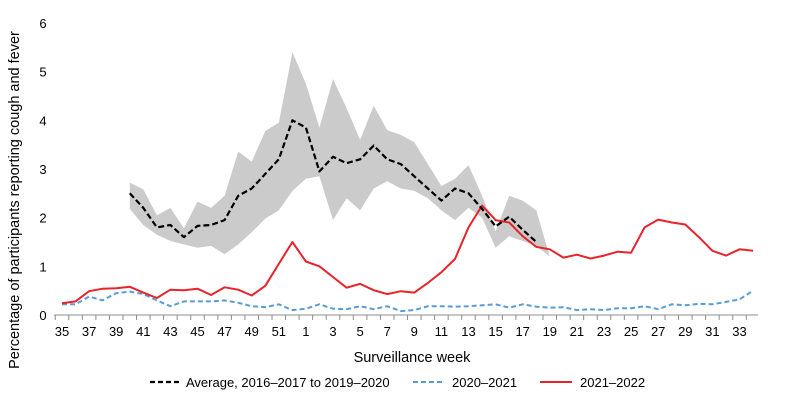 The image size is (792, 403). Describe the element at coordinates (387, 331) in the screenshot. I see `x-tick-label: 7` at that location.